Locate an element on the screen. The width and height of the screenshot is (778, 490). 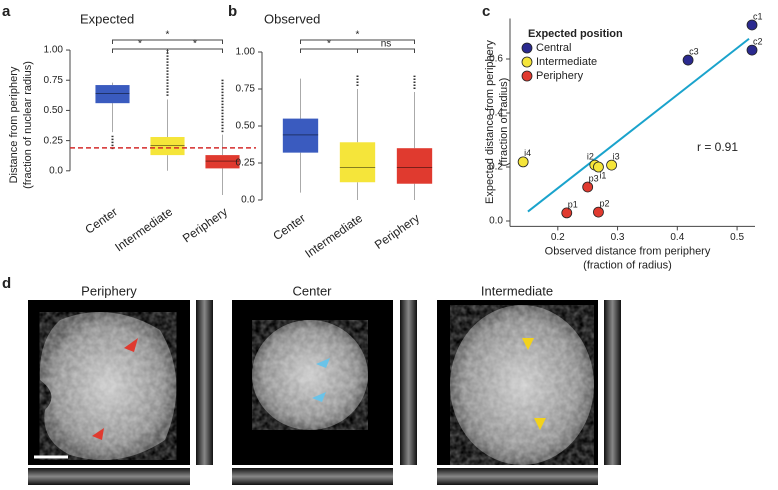
image-title: Center is located at coordinates (312, 290).